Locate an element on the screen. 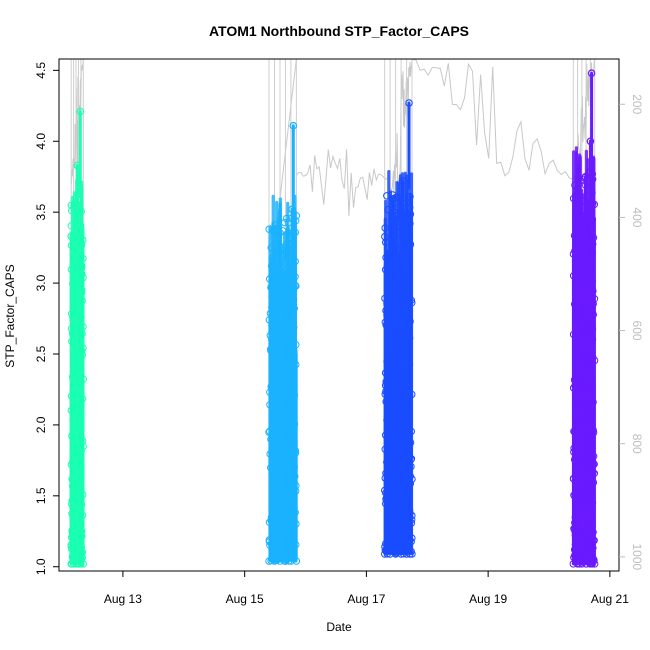 This screenshot has width=650, height=650. y2-tick-label: 400 is located at coordinates (637, 217).